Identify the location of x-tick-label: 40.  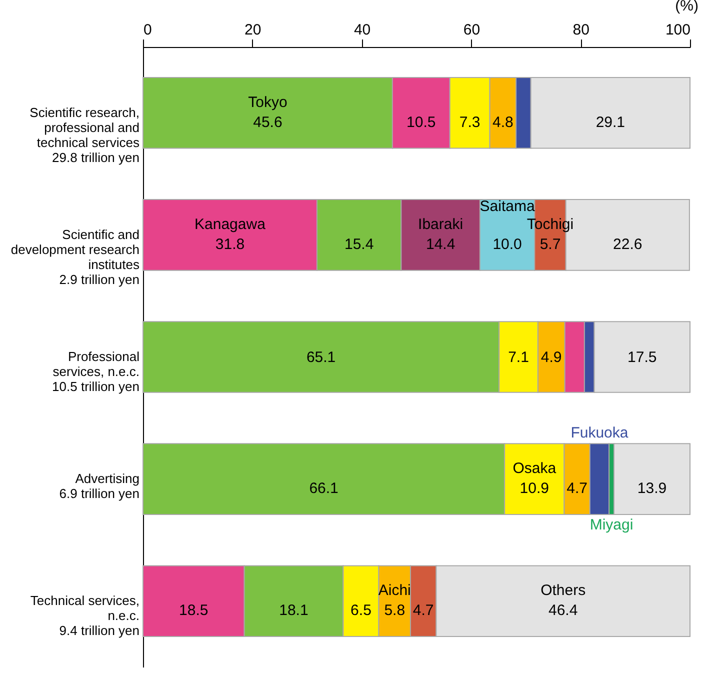
(362, 30).